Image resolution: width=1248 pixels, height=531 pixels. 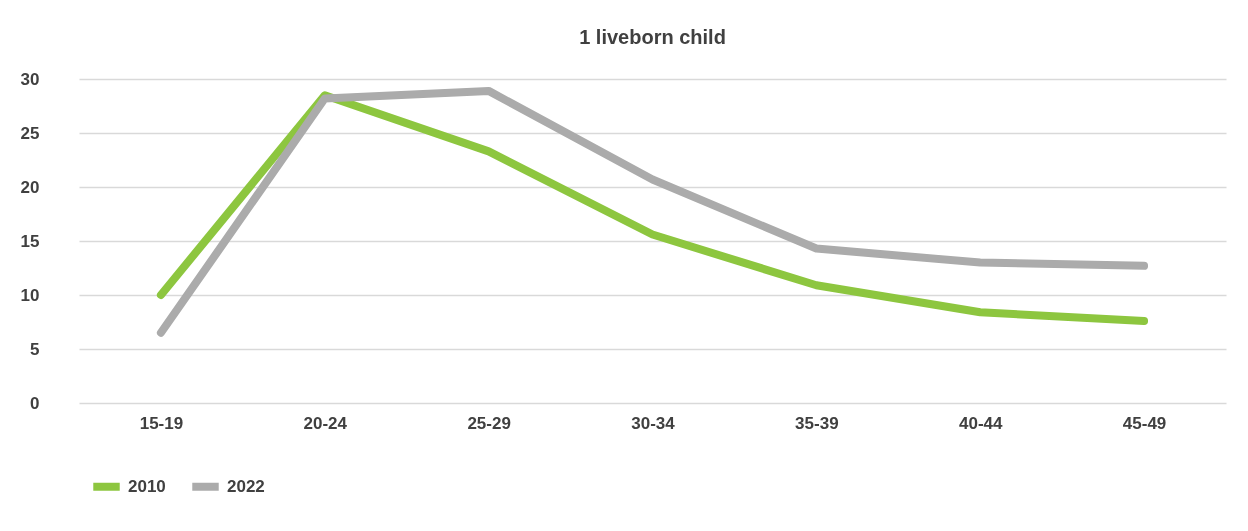 I want to click on y-tick-label: 15, so click(x=30, y=241).